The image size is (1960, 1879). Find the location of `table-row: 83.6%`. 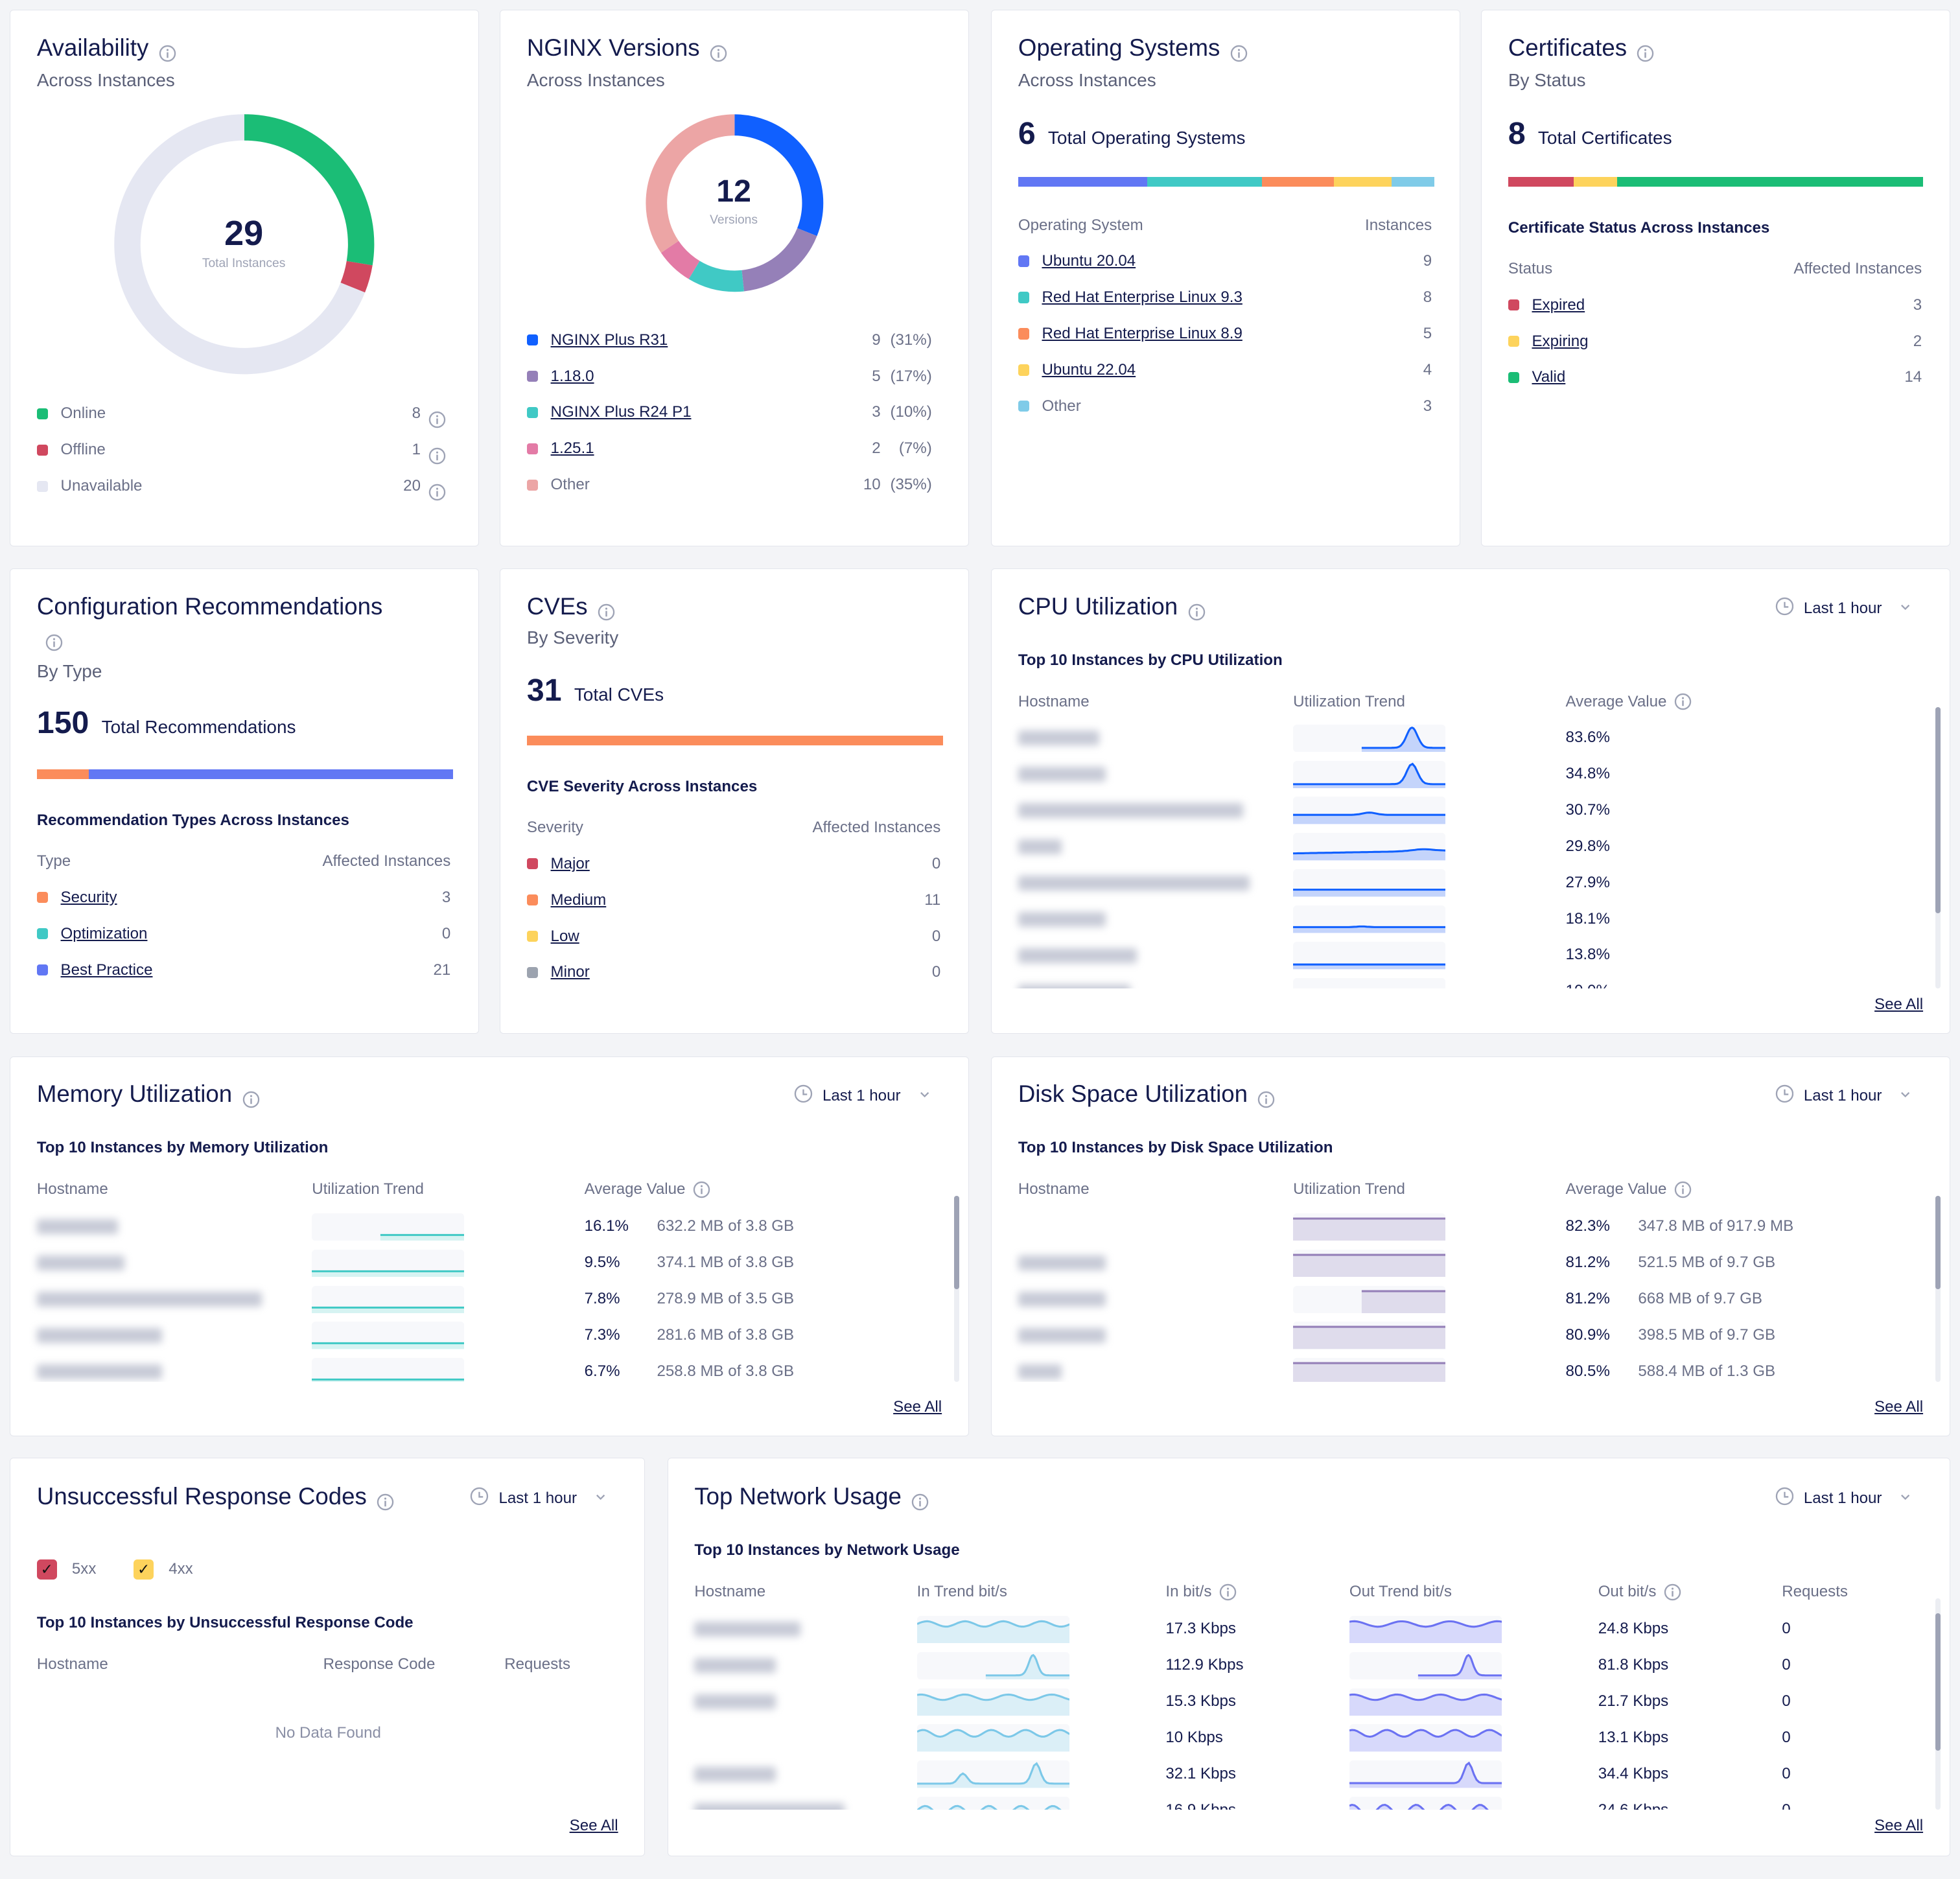

table-row: 83.6% is located at coordinates (1457, 737).